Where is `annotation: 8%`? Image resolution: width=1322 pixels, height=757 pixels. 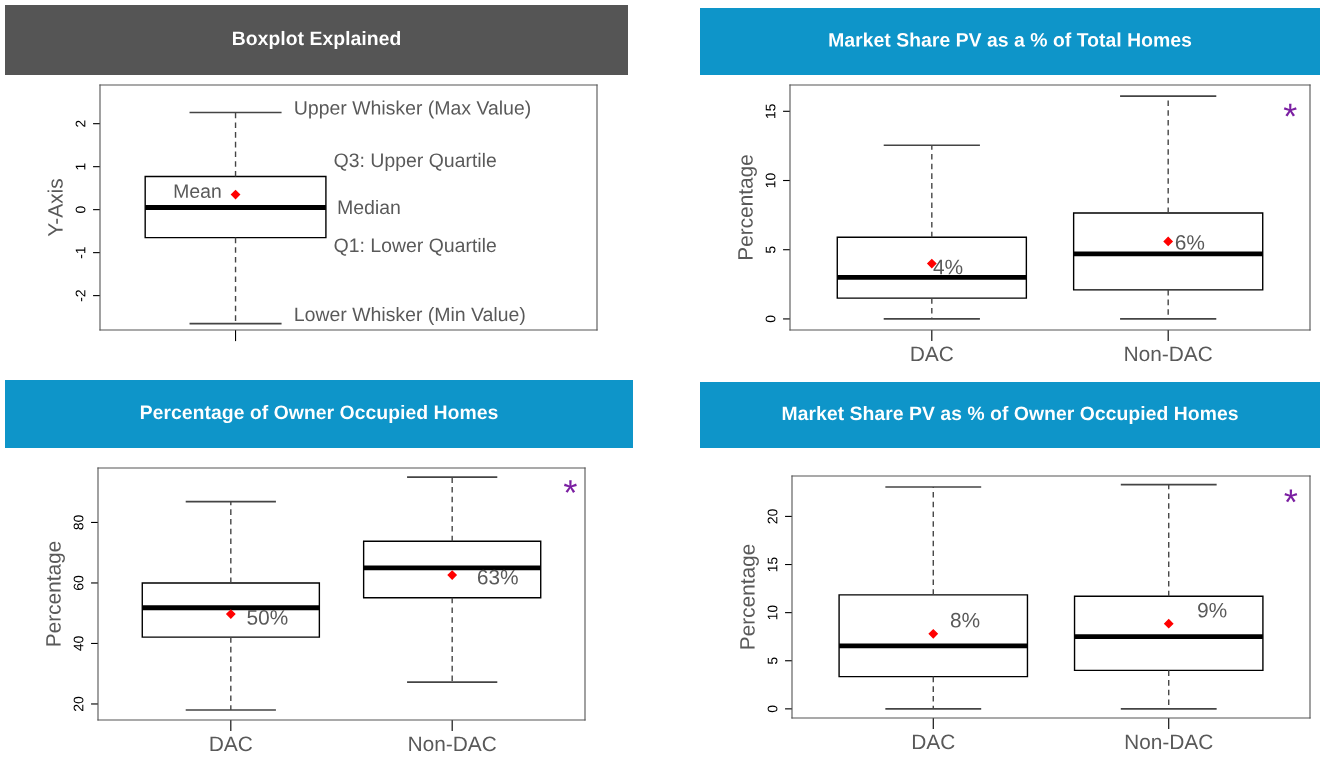 annotation: 8% is located at coordinates (965, 620).